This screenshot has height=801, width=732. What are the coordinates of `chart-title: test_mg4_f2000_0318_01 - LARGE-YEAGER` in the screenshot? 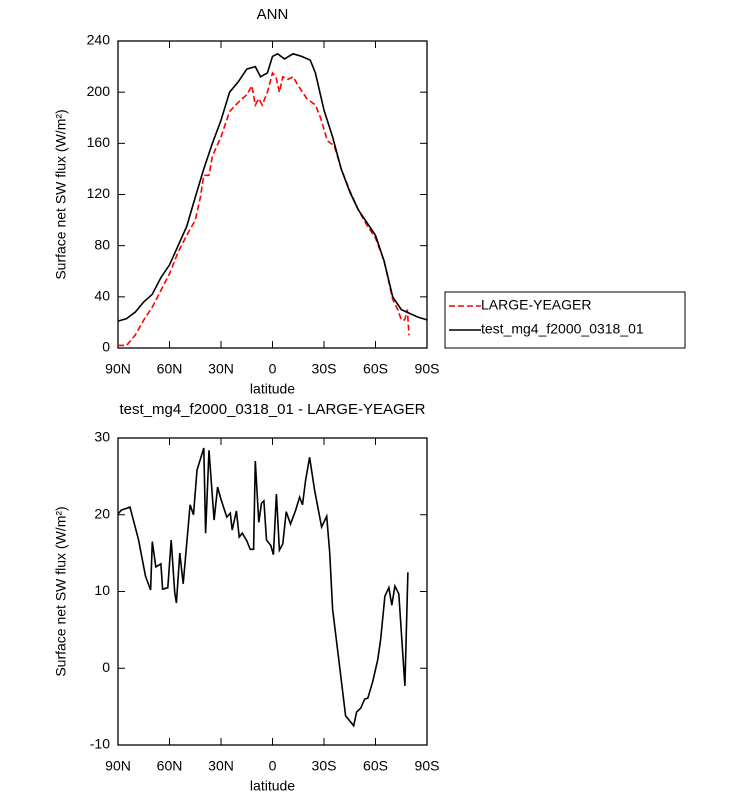 It's located at (272, 409).